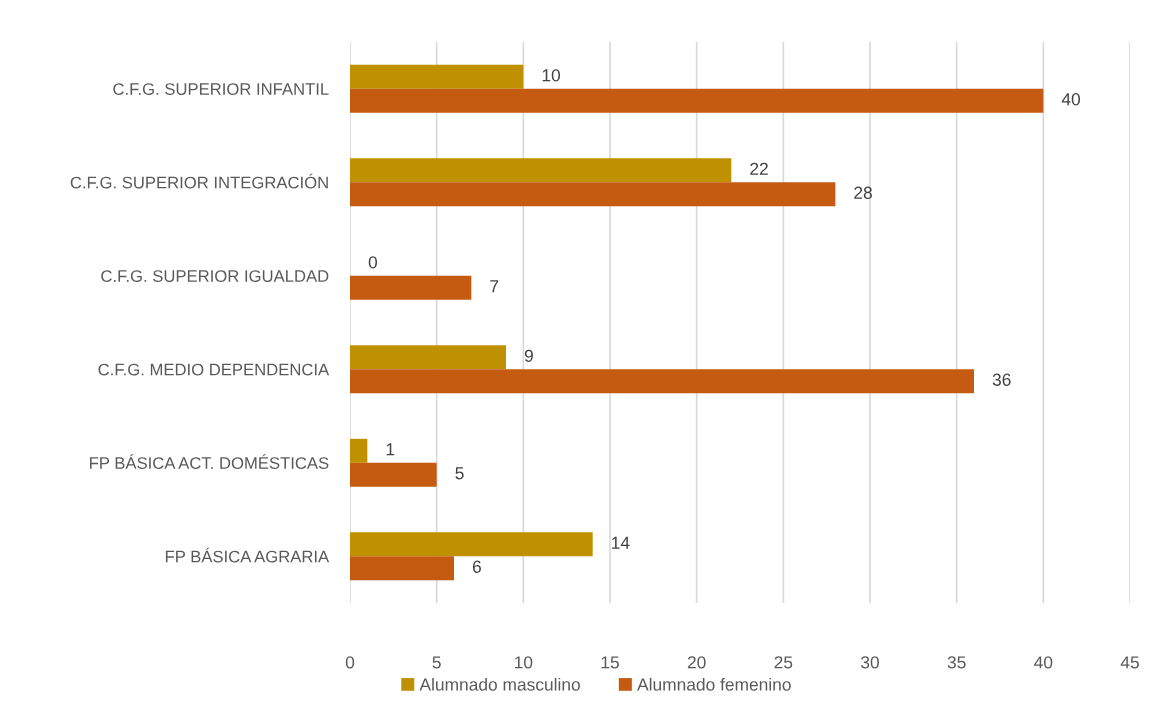 This screenshot has width=1158, height=715. Describe the element at coordinates (1129, 662) in the screenshot. I see `x-tick-label: 45` at that location.